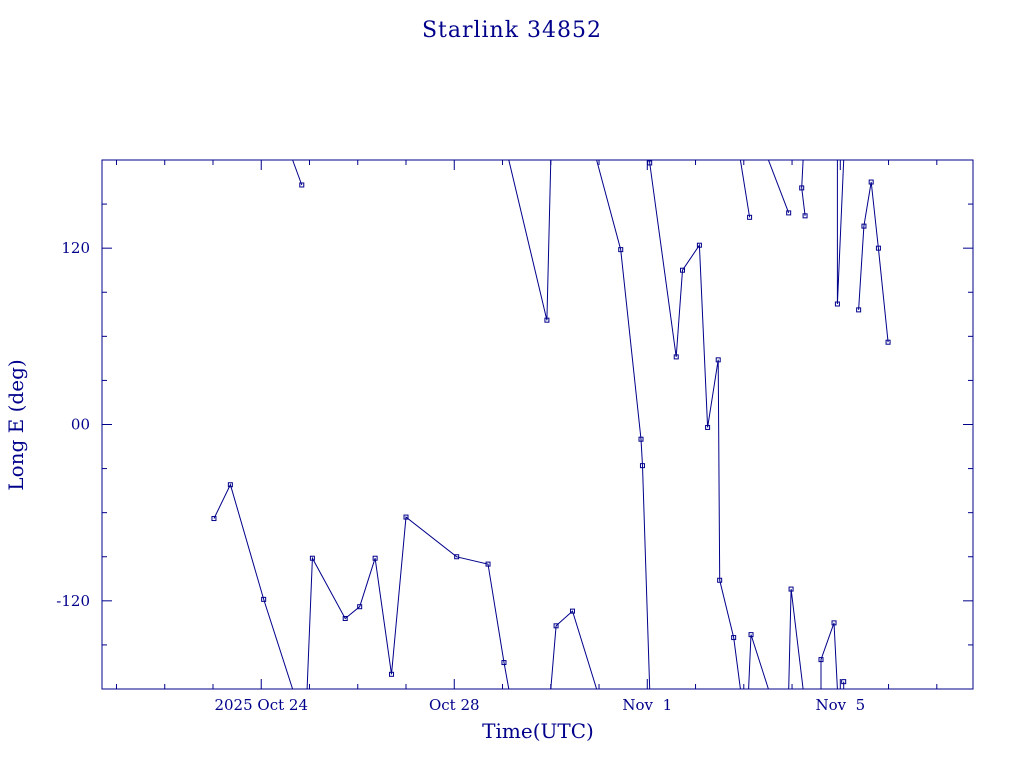 The width and height of the screenshot is (1024, 768). Describe the element at coordinates (454, 705) in the screenshot. I see `x-tick-label: Oct 28` at that location.